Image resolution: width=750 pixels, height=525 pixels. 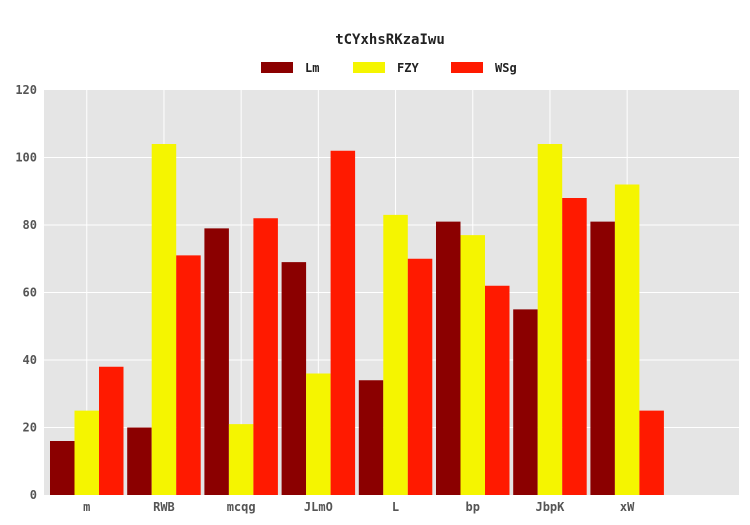 I want to click on bar-Lm-bp, so click(x=448, y=358).